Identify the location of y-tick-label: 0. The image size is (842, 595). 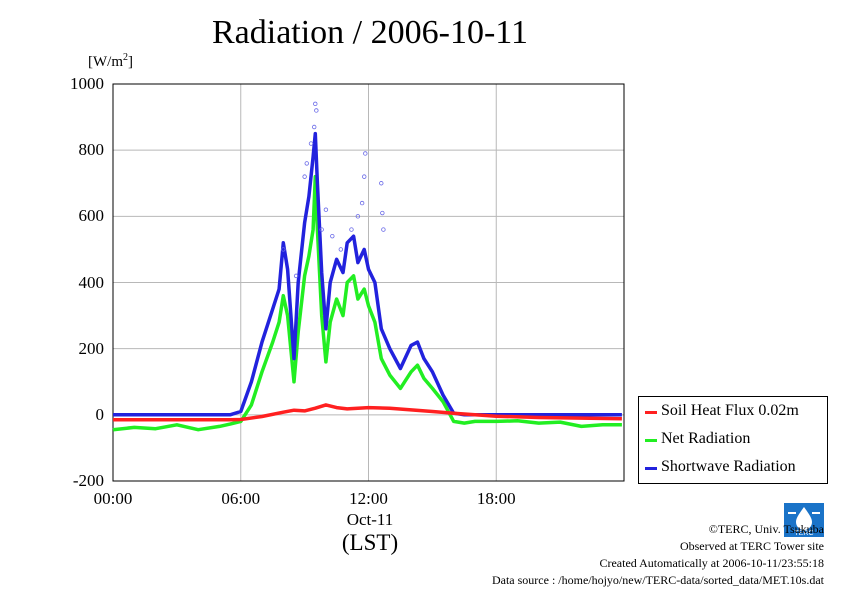
(100, 414).